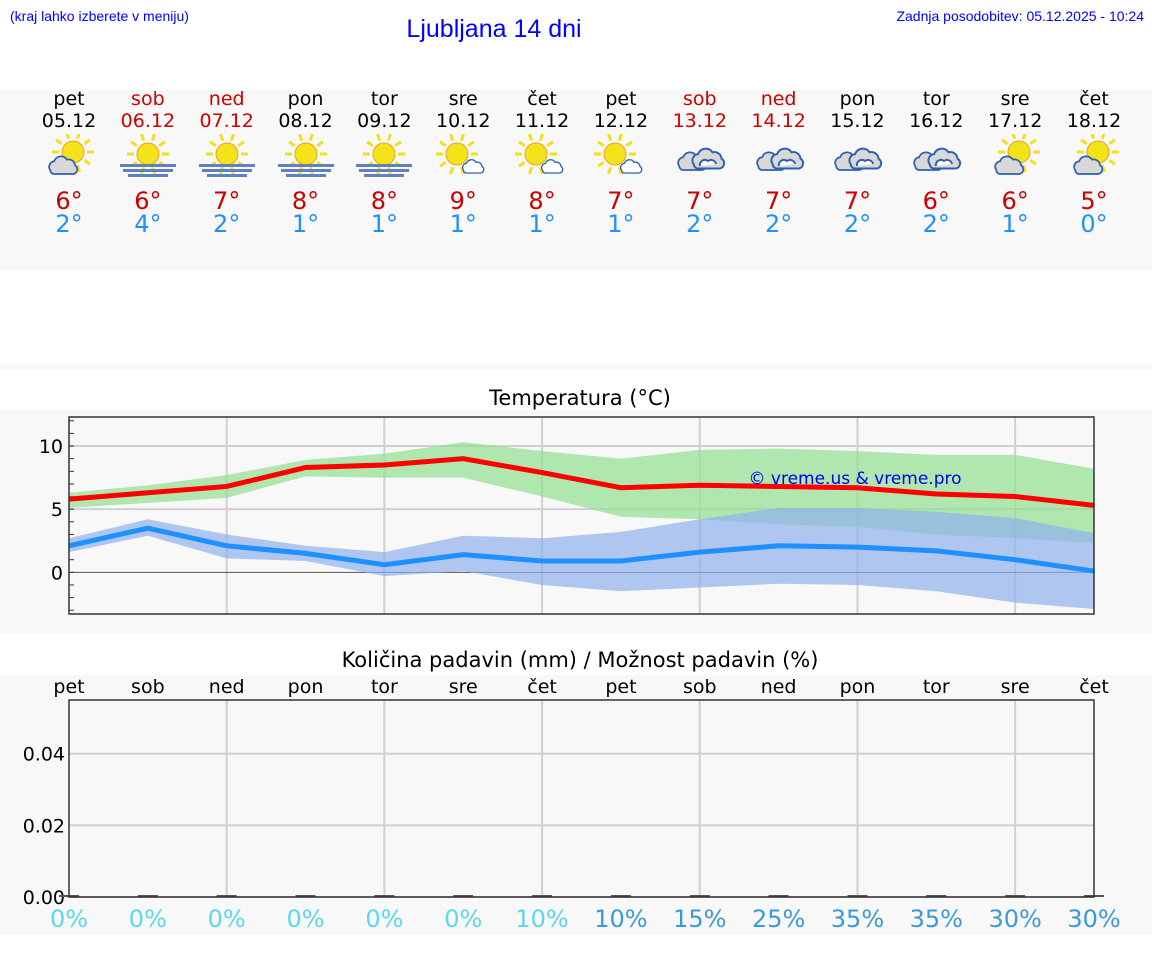  What do you see at coordinates (68, 687) in the screenshot?
I see `day-label: pet` at bounding box center [68, 687].